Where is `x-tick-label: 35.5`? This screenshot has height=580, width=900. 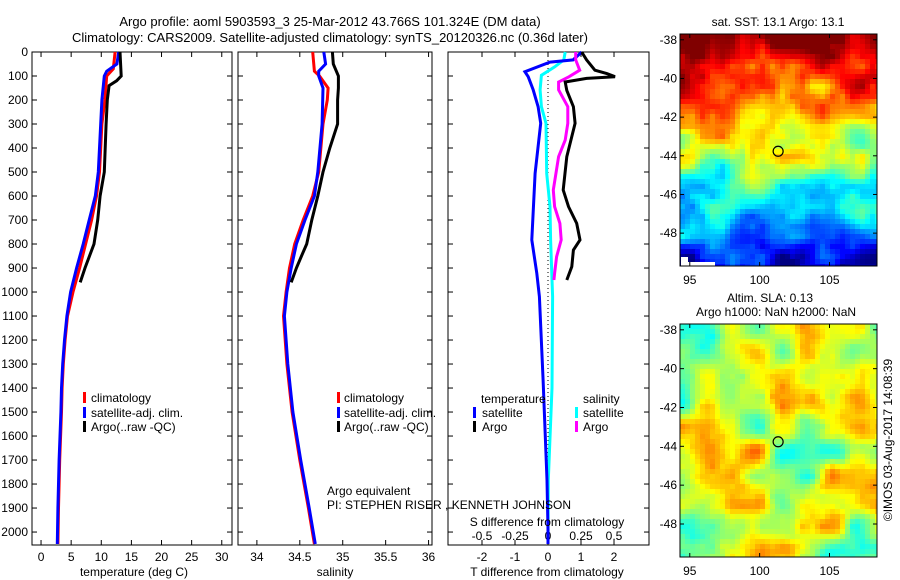 x-tick-label: 35.5 is located at coordinates (386, 557).